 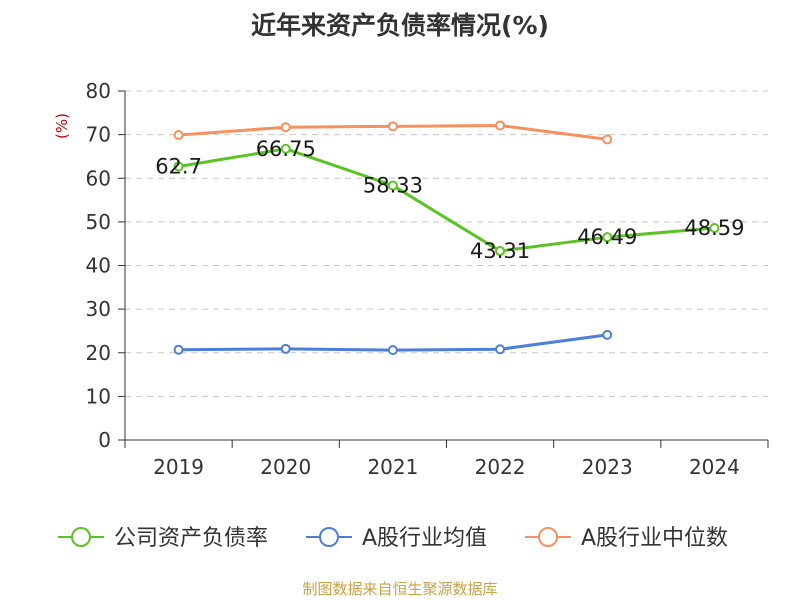 What do you see at coordinates (714, 467) in the screenshot?
I see `x-tick-label: 2024` at bounding box center [714, 467].